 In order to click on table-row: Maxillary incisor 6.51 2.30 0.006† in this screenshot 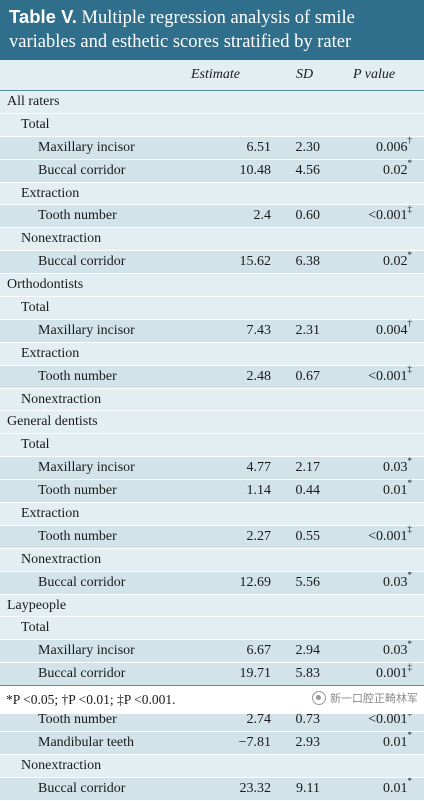, I will do `click(212, 148)`.